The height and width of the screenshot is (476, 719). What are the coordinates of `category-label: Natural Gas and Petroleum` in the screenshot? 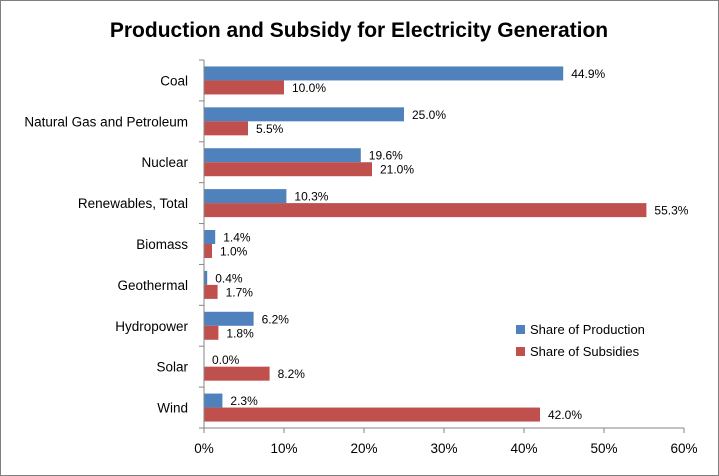 It's located at (106, 121).